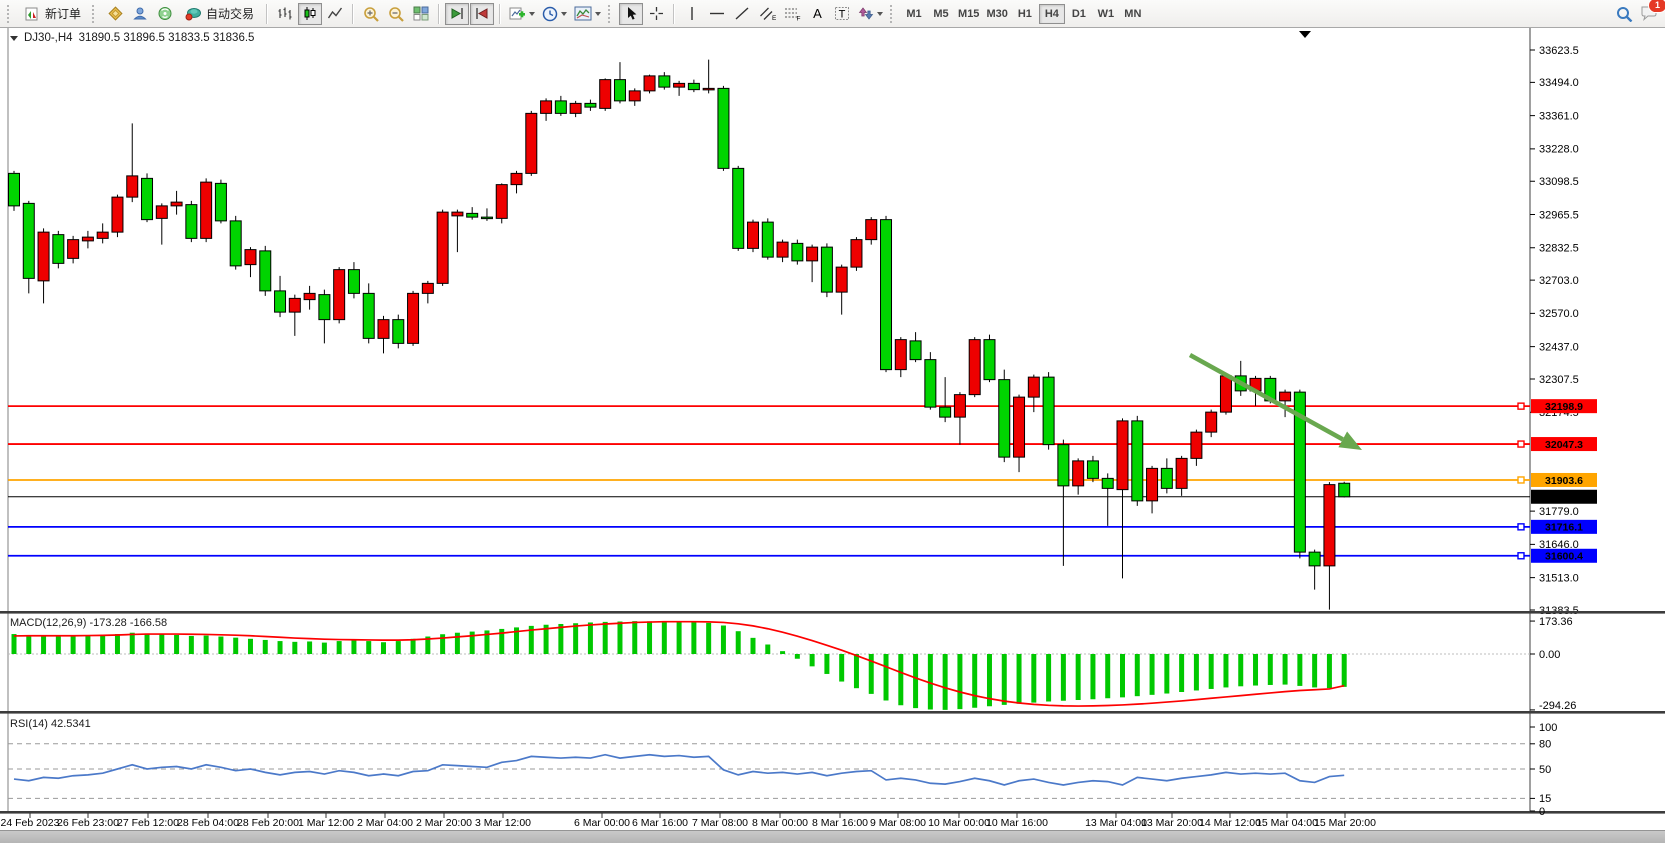 Image resolution: width=1665 pixels, height=843 pixels. Describe the element at coordinates (1624, 14) in the screenshot. I see `search-button` at that location.